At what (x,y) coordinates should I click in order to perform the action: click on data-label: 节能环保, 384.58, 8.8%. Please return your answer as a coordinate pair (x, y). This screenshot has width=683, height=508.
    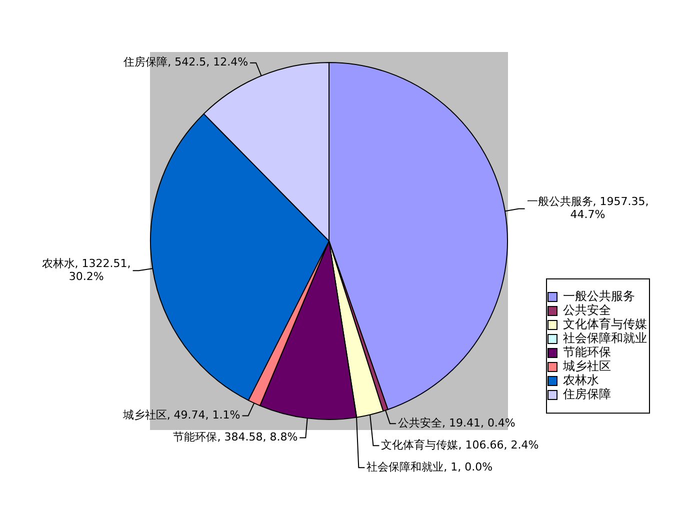
    Looking at the image, I should click on (235, 437).